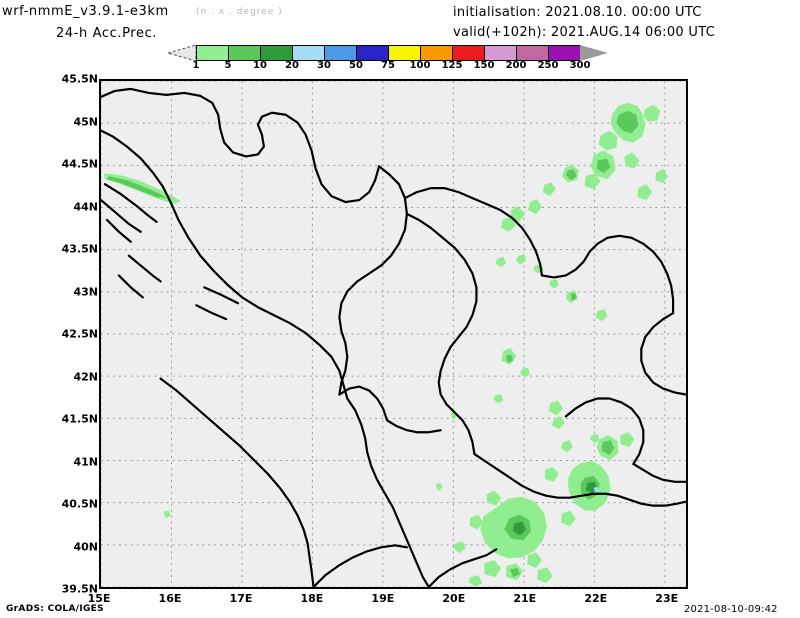 Image resolution: width=800 pixels, height=618 pixels. Describe the element at coordinates (181, 53) in the screenshot. I see `colorbar-under-tip` at that location.